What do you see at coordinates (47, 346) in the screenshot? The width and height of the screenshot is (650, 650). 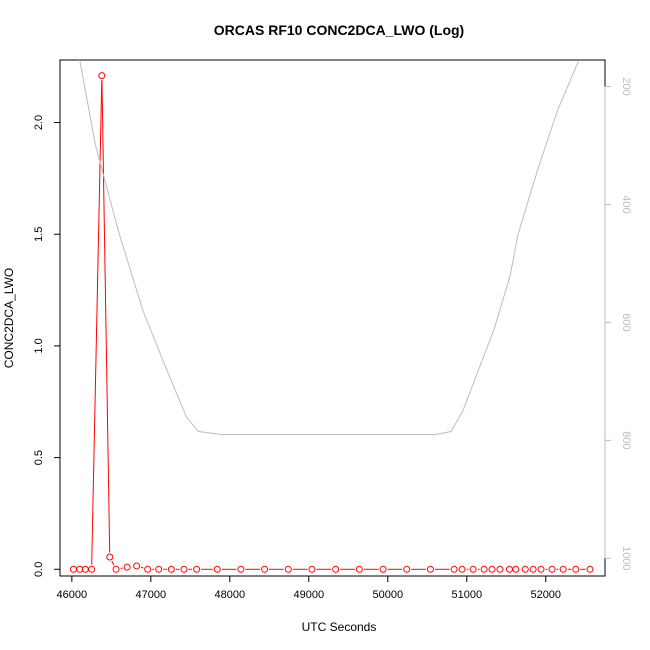 I see `y-axis: 0.0 0.5 1.0 1.5 2.0` at bounding box center [47, 346].